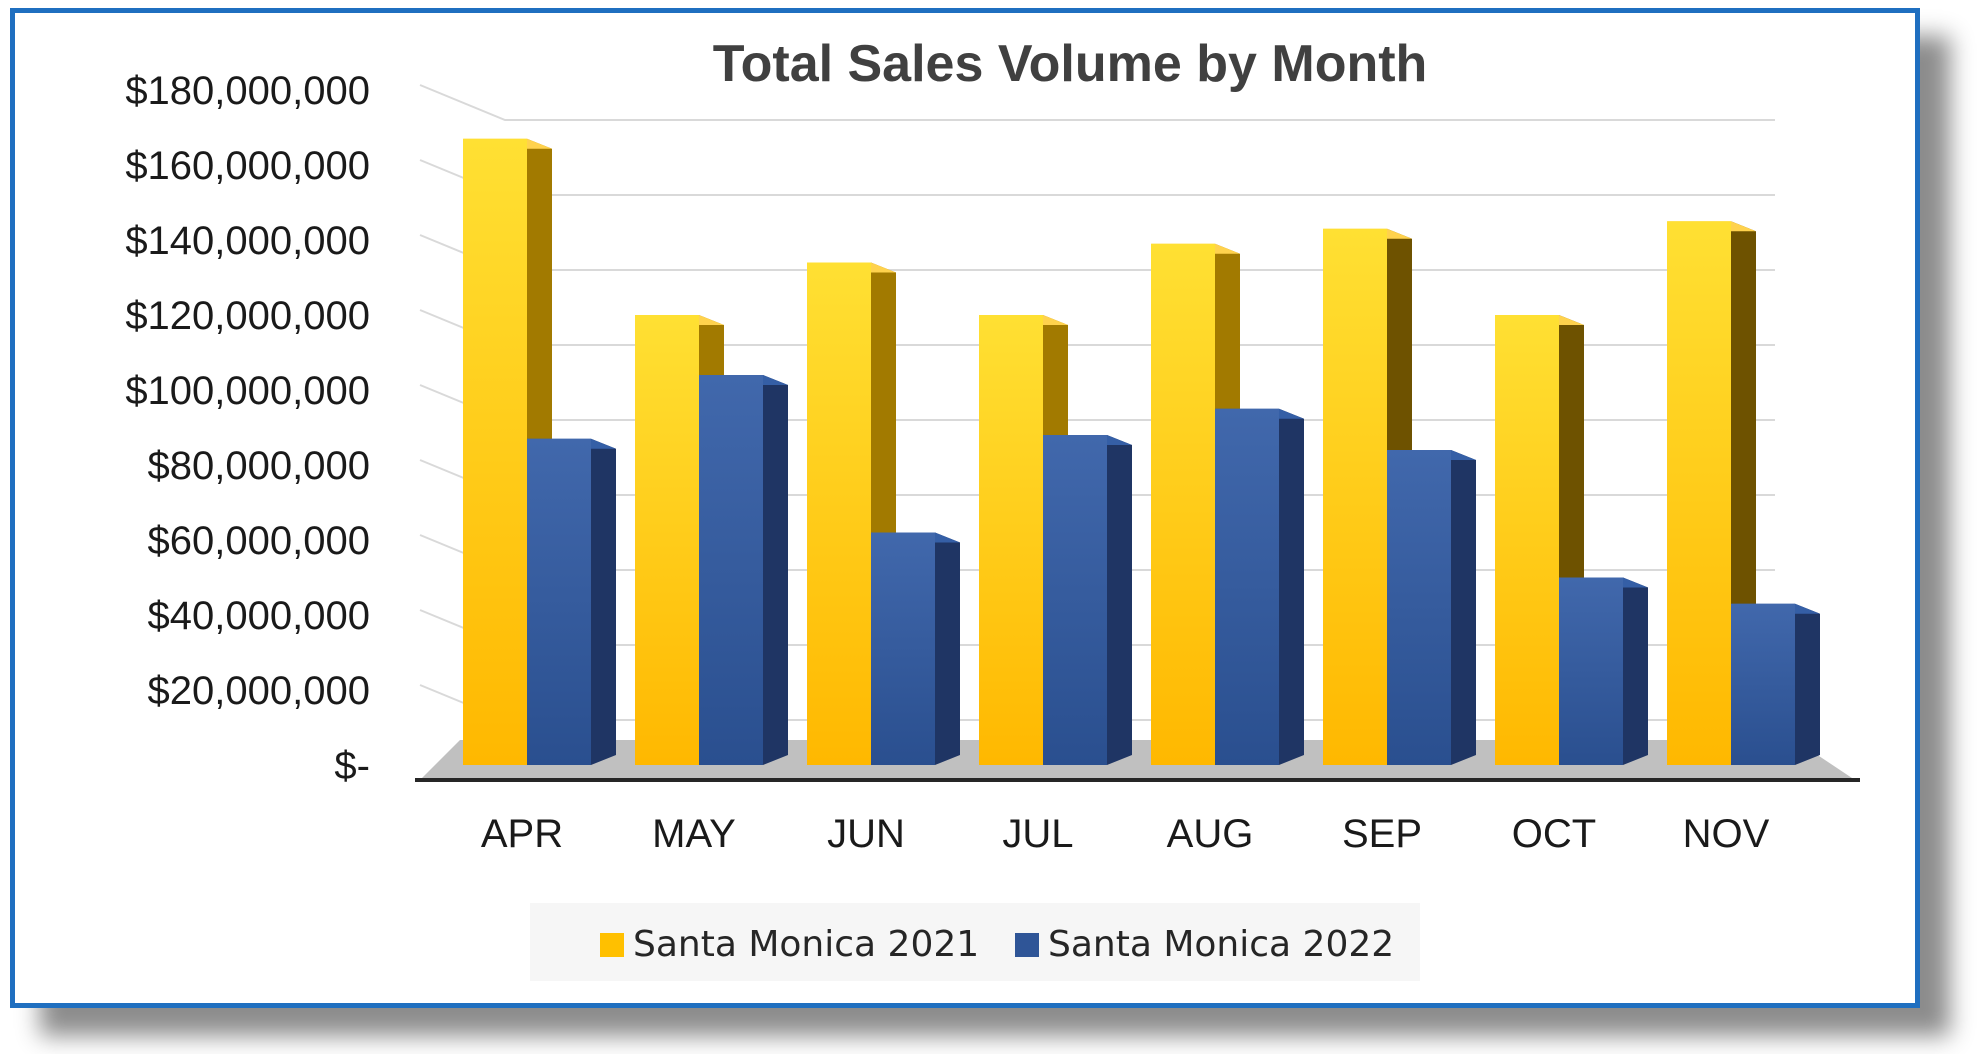  Describe the element at coordinates (247, 91) in the screenshot. I see `y-tick-label: $180,000,000` at that location.